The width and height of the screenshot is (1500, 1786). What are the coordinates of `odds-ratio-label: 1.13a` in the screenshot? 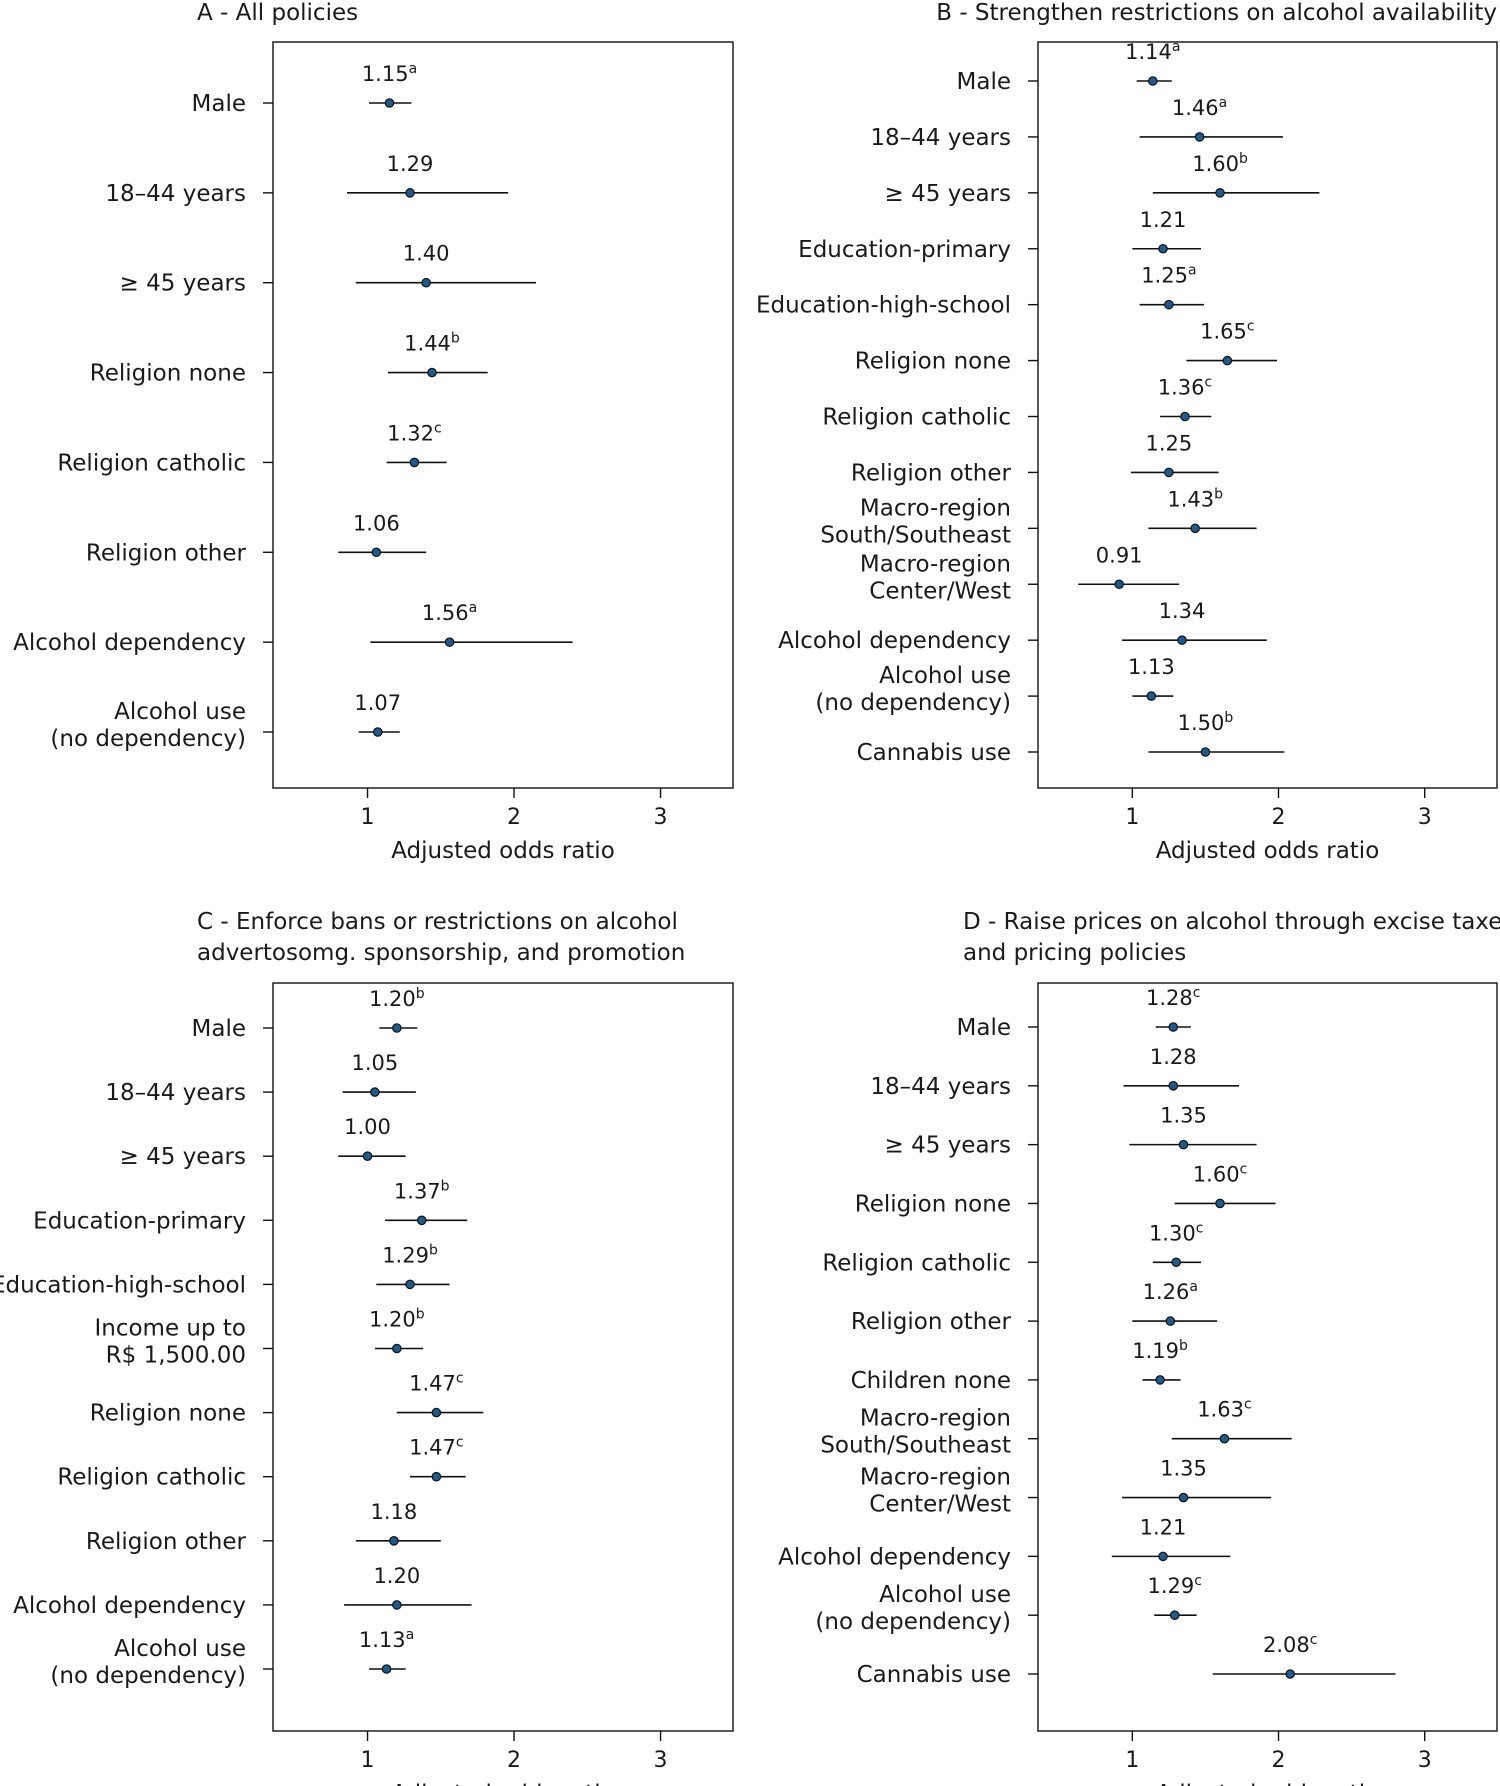 It's located at (386, 1639).